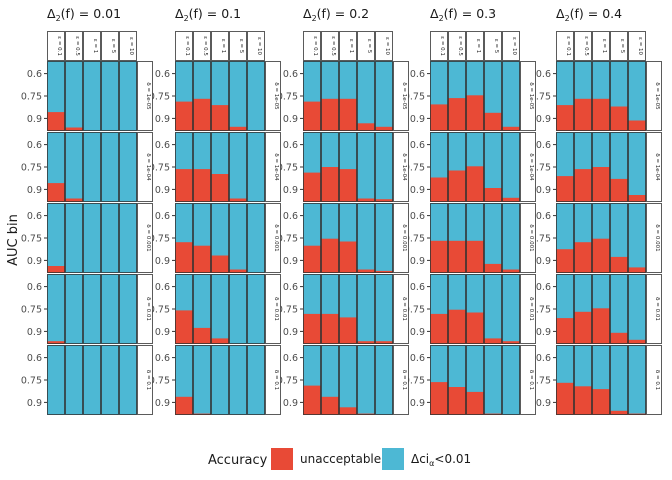 The width and height of the screenshot is (672, 480). Describe the element at coordinates (387, 46) in the screenshot. I see `epsilon-strip-label: ε = 10` at that location.